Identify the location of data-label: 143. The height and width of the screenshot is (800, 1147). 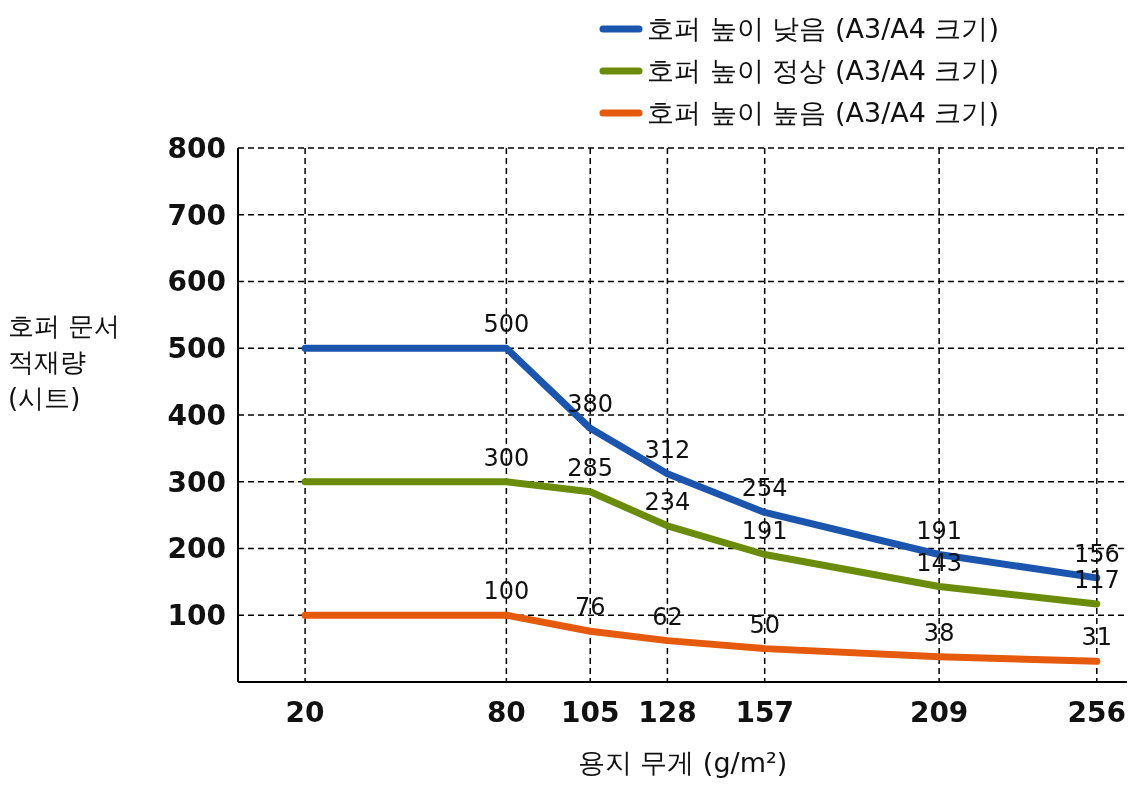
(939, 562).